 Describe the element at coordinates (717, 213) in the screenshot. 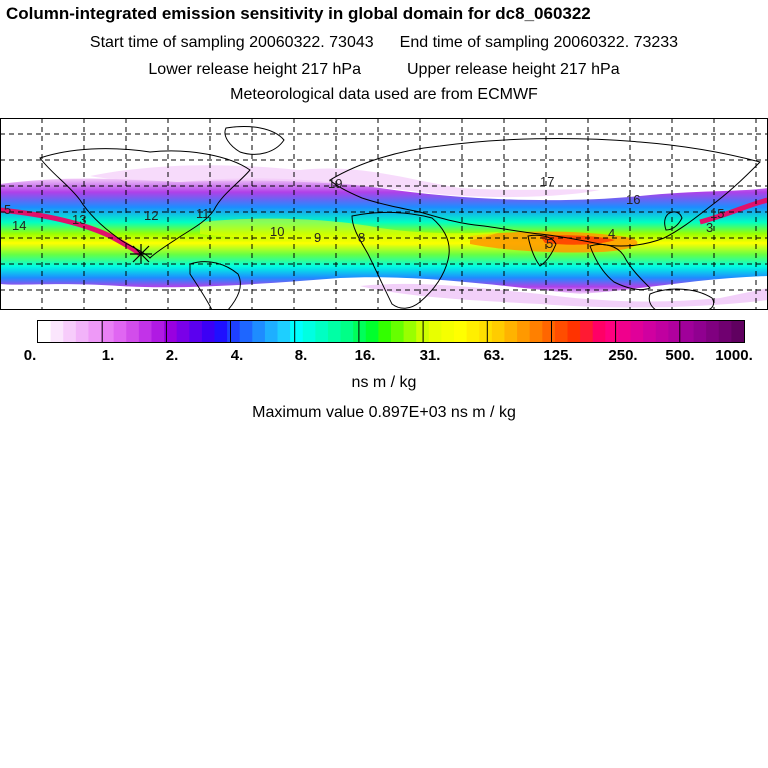

I see `track-label: 15` at that location.